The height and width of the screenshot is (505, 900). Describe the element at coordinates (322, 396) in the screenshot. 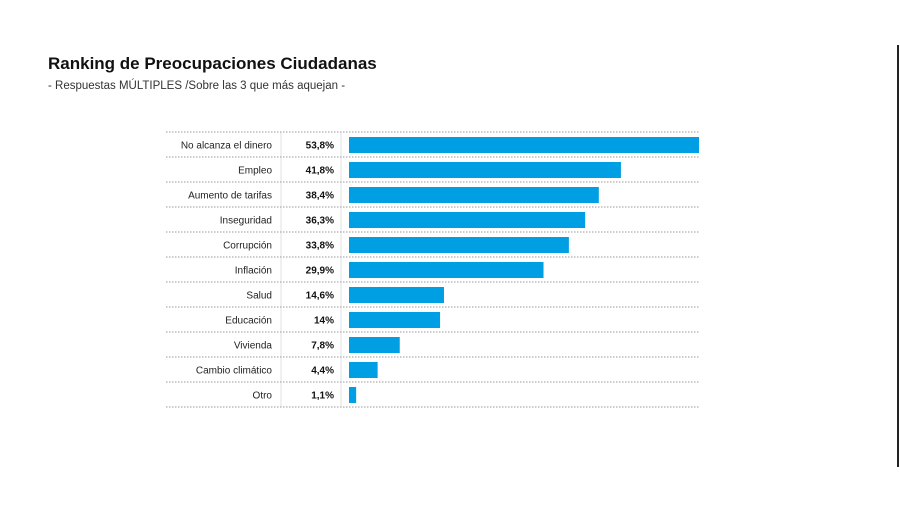

I see `value-label: 1,1%` at that location.